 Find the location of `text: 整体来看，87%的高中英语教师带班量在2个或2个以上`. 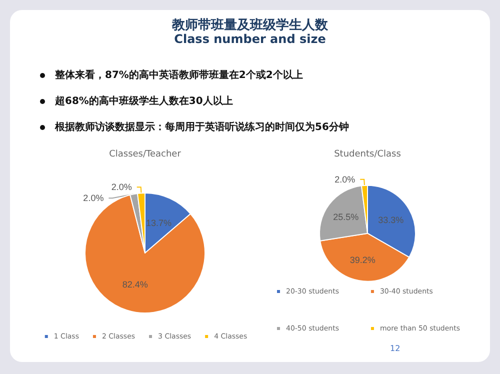

text: 整体来看，87%的高中英语教师带班量在2个或2个以上 is located at coordinates (178, 75).